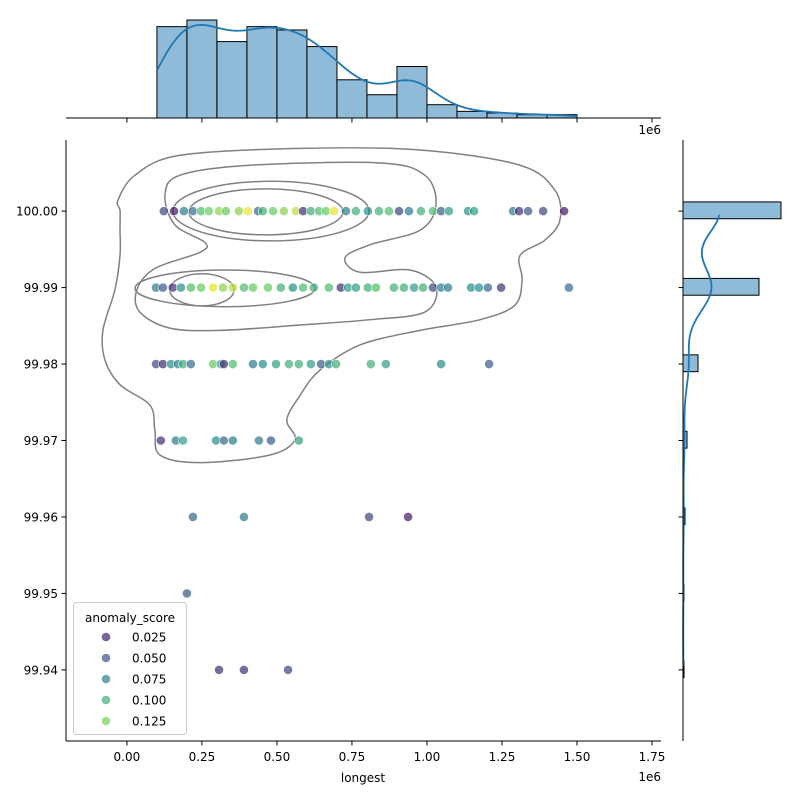  What do you see at coordinates (41, 517) in the screenshot?
I see `y-tick-label: 99.96` at bounding box center [41, 517].